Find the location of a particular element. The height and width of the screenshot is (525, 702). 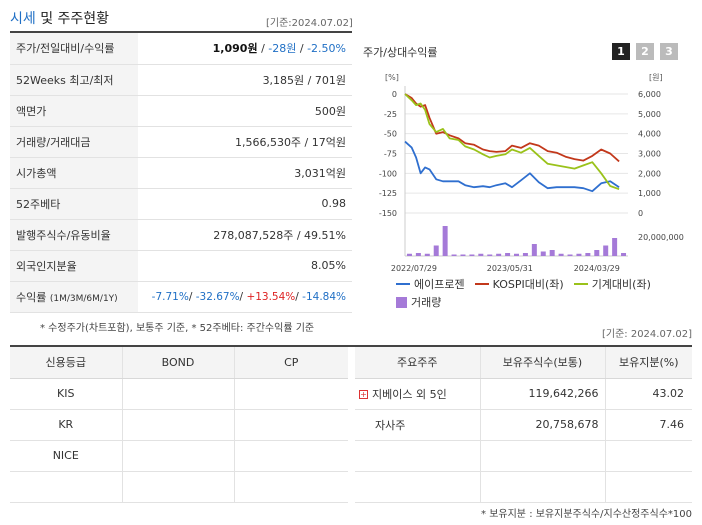

table-row: 52주베타 0.98 is located at coordinates (181, 204).